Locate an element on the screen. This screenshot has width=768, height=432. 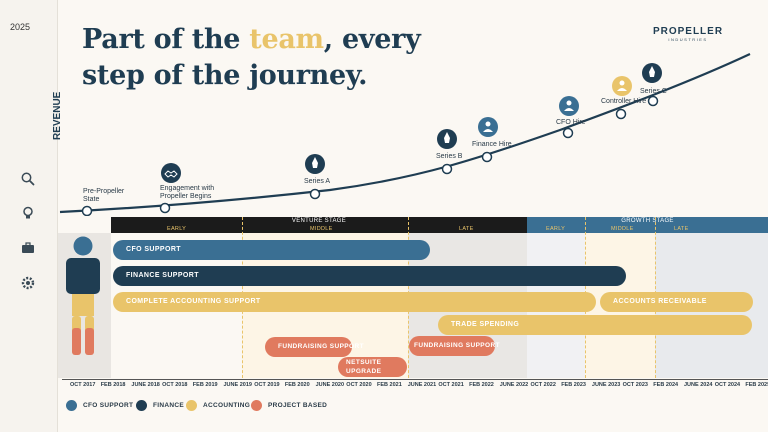
year-label: 2025 is located at coordinates (20, 27).